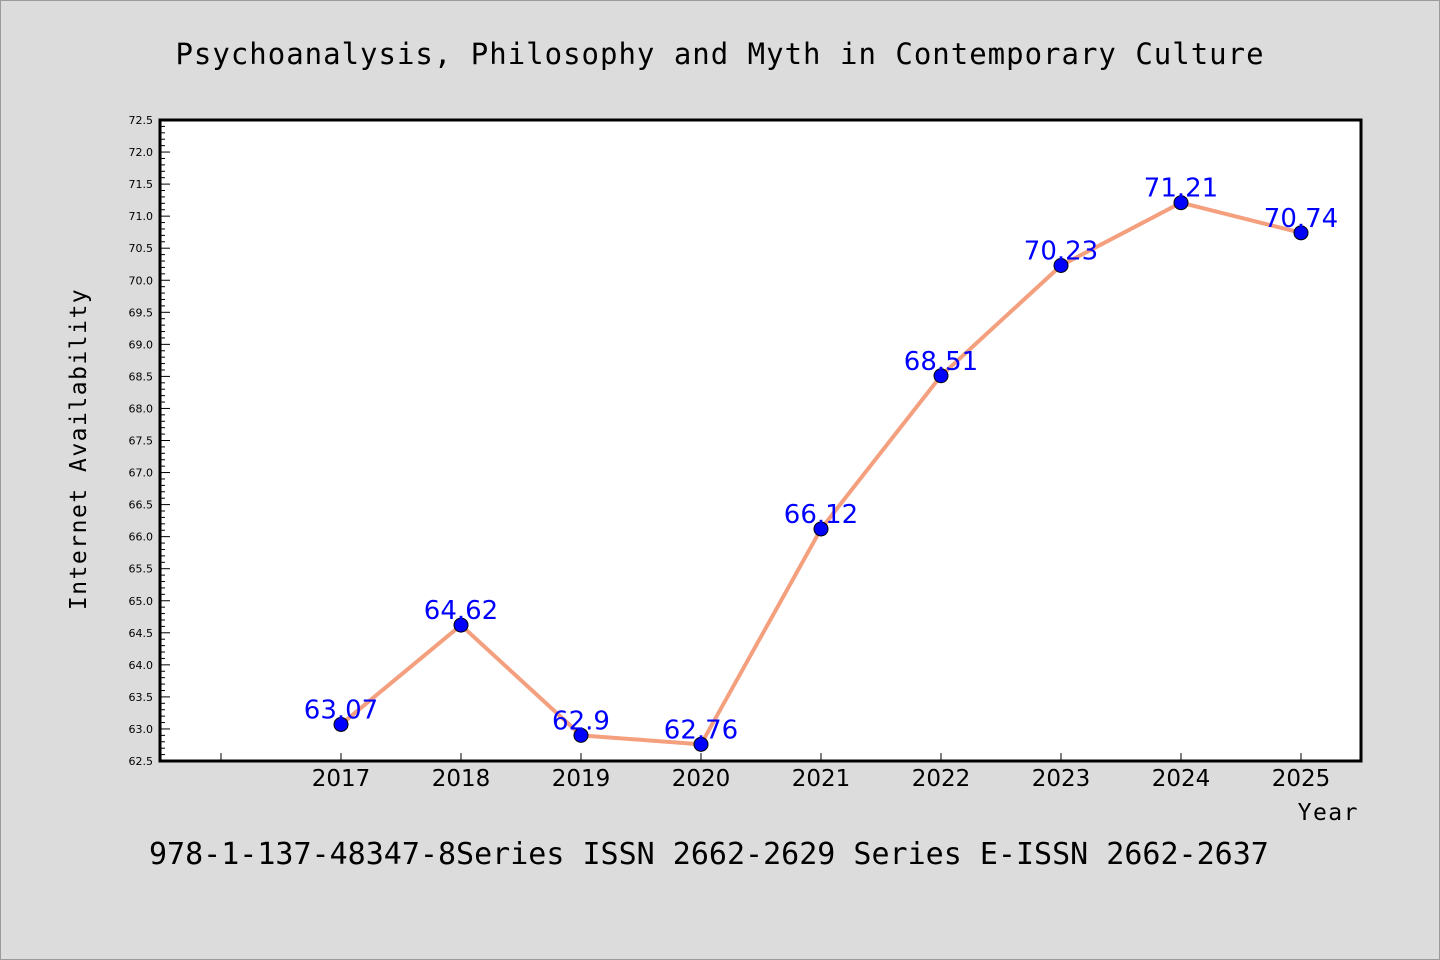 The height and width of the screenshot is (960, 1440). I want to click on x-axis-label: Year, so click(1328, 813).